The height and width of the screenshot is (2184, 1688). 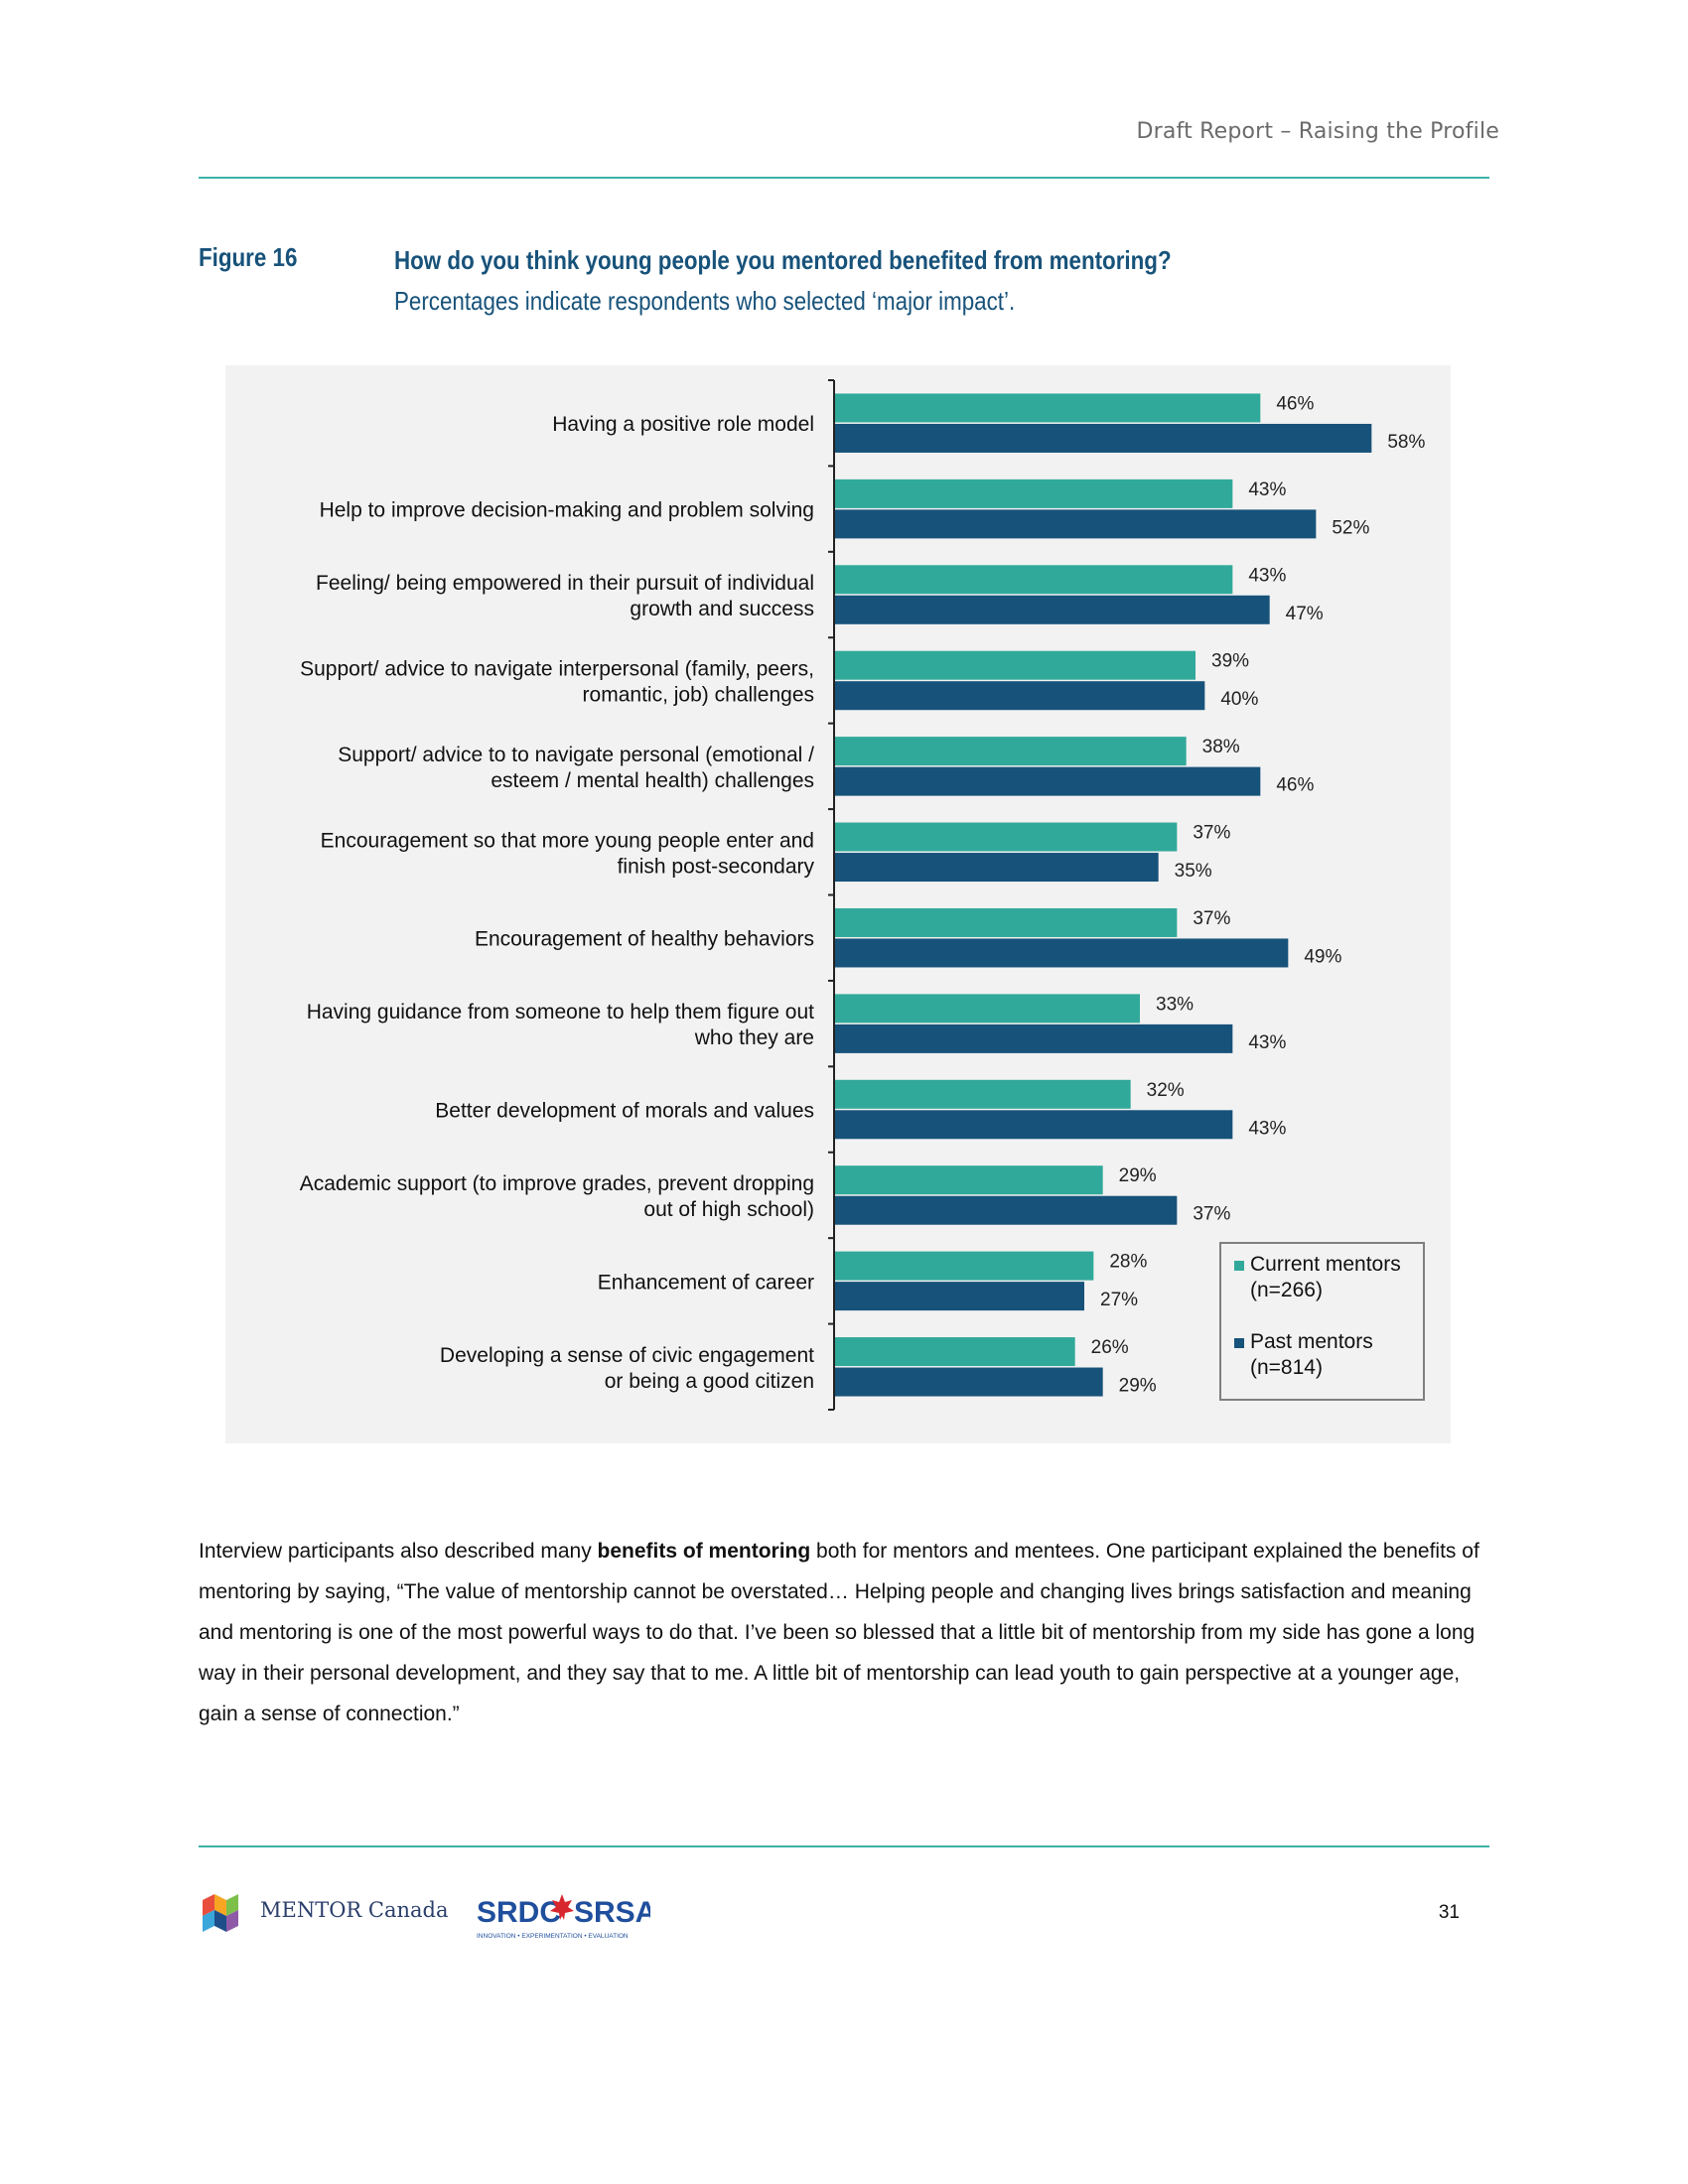 I want to click on legend-label: Current mentors, so click(x=1325, y=1264).